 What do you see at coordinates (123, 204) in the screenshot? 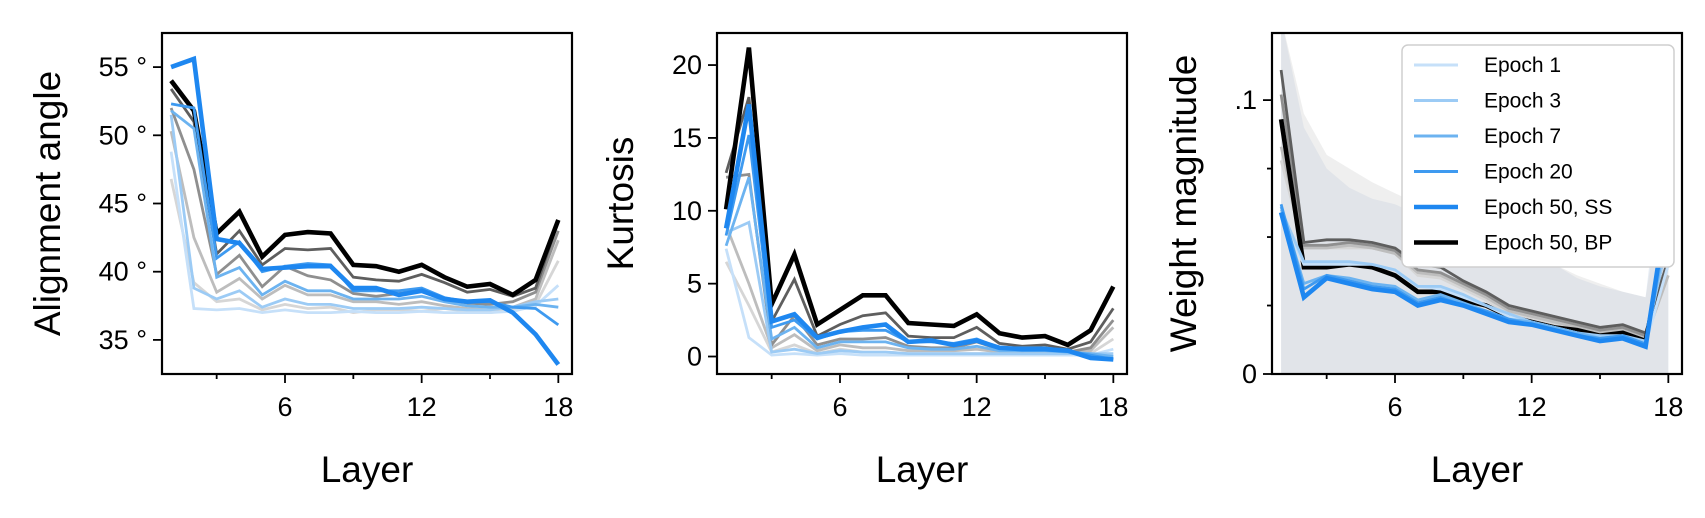
I see `y-tick-label: 45 °` at bounding box center [123, 204].